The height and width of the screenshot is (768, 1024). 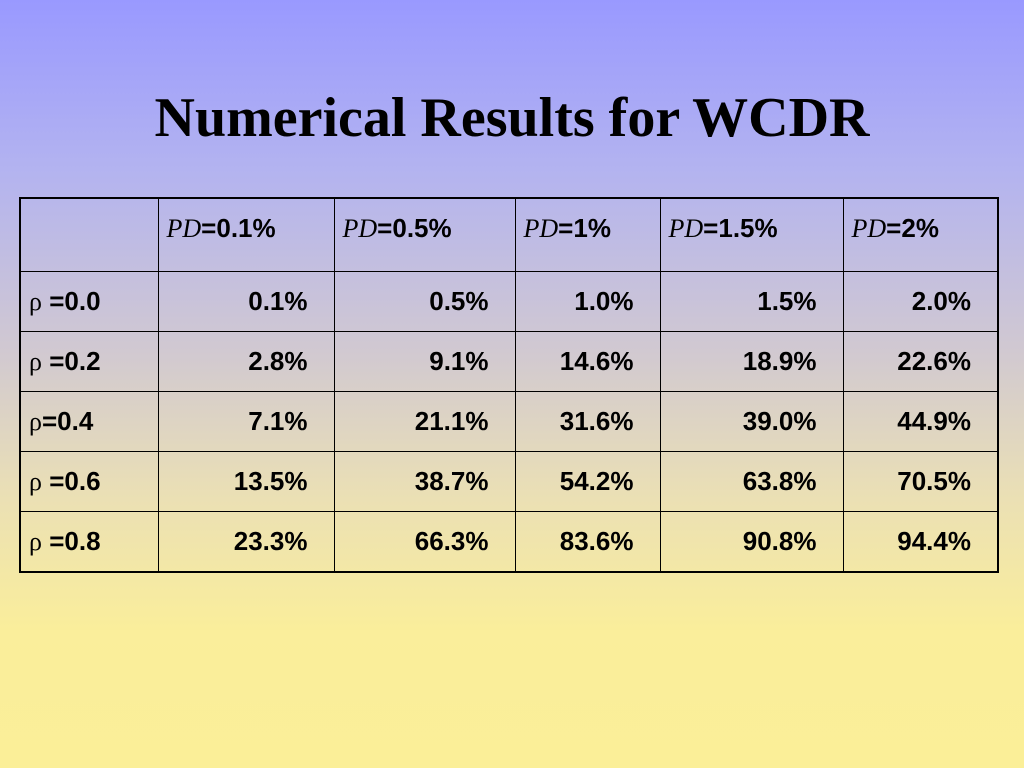 I want to click on rho-value: =0.6, so click(x=71, y=480).